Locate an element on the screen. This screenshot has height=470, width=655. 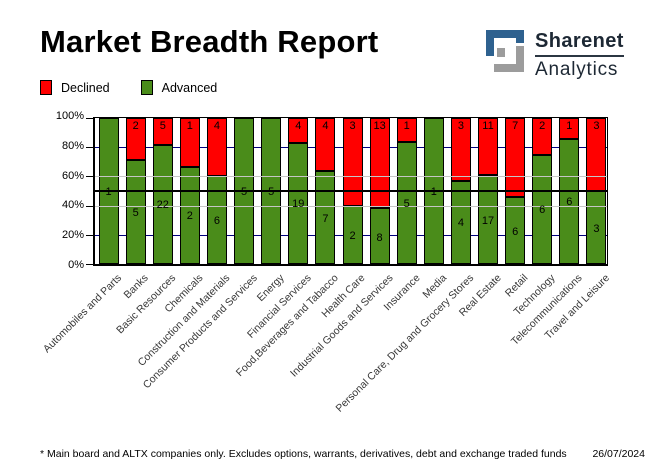
bar-value-advanced: 7 is located at coordinates (325, 218).